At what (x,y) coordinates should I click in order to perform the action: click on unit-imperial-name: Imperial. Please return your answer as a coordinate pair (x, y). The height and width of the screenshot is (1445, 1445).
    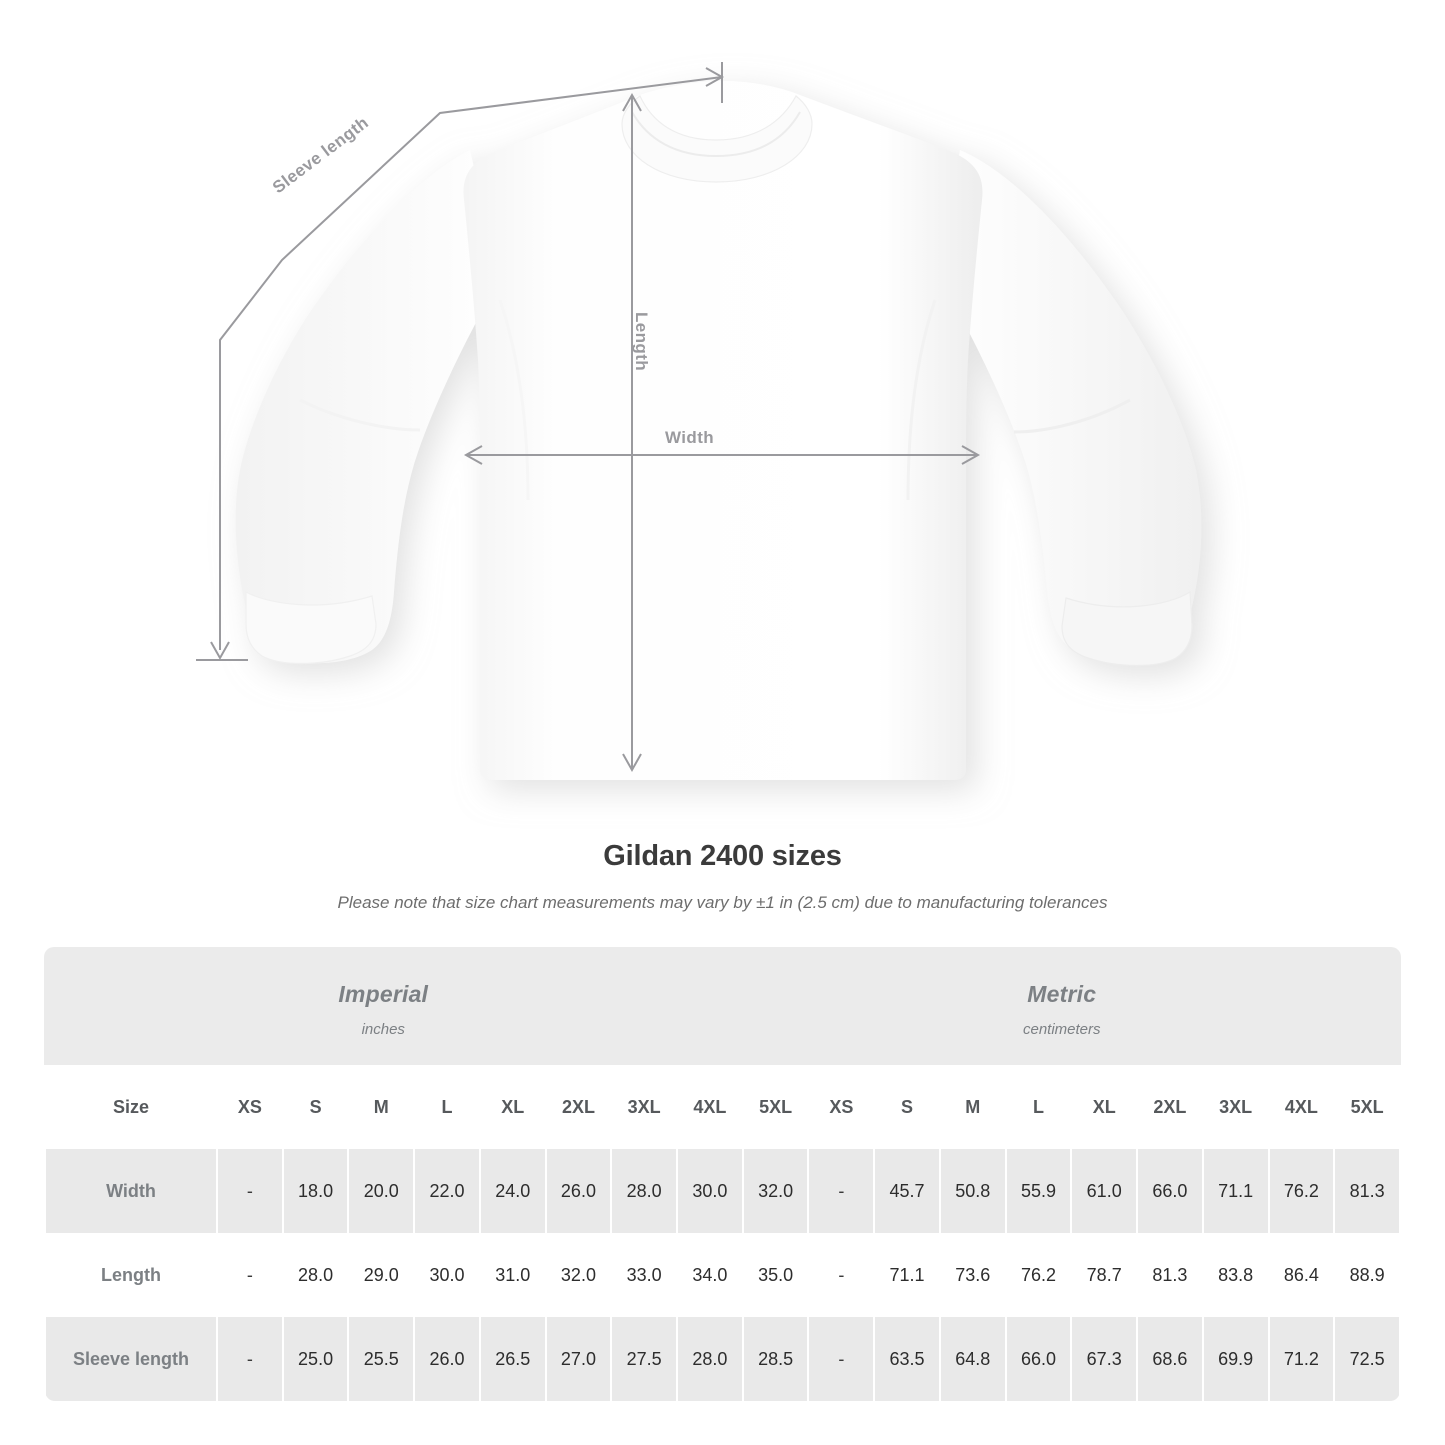
    Looking at the image, I should click on (383, 993).